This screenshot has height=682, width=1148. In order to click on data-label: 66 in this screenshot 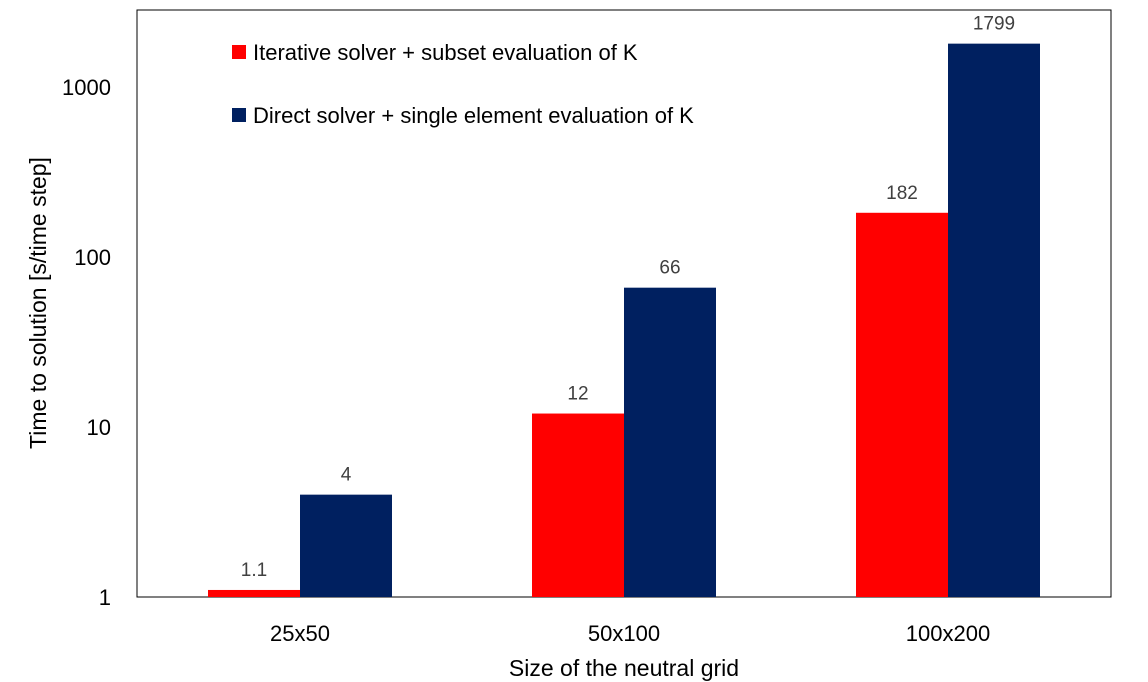, I will do `click(669, 268)`.